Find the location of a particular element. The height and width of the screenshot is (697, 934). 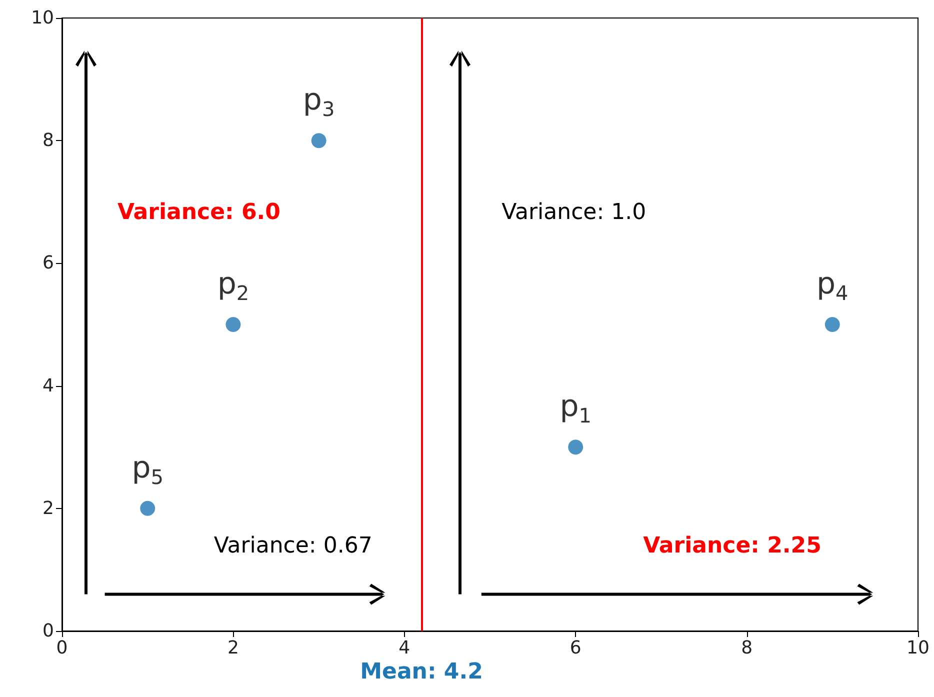

x-tick-label: 8 is located at coordinates (747, 648).